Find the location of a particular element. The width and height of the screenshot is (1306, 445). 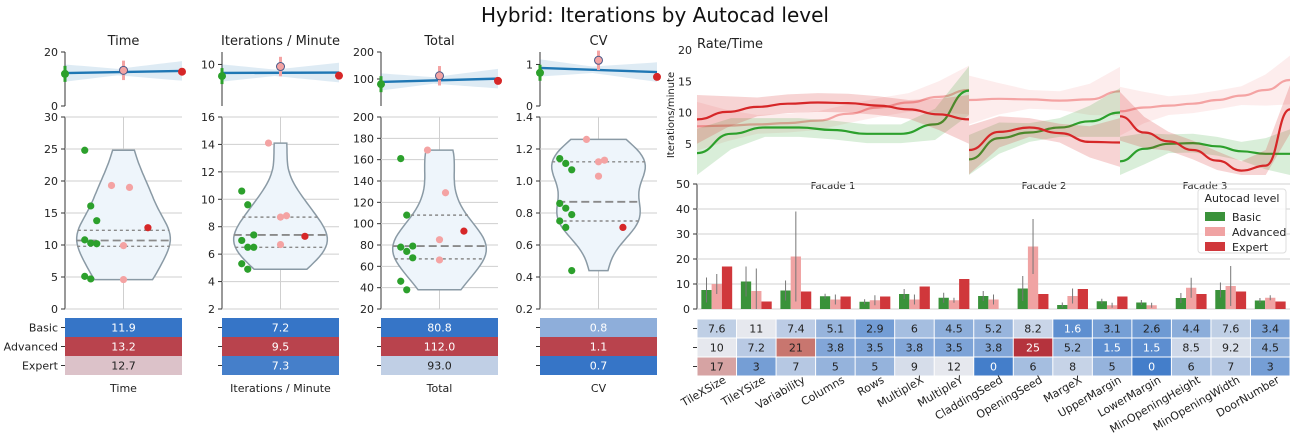

heat-cell-value: 7.2 is located at coordinates (757, 348).